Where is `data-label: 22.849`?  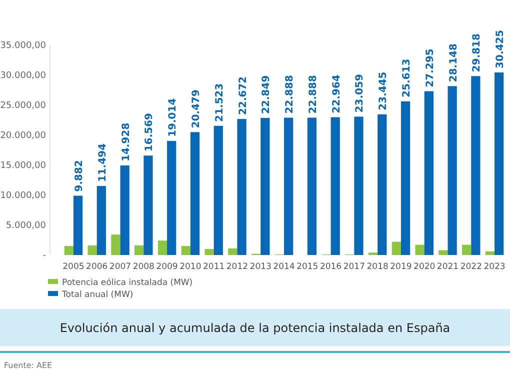 data-label: 22.849 is located at coordinates (266, 94).